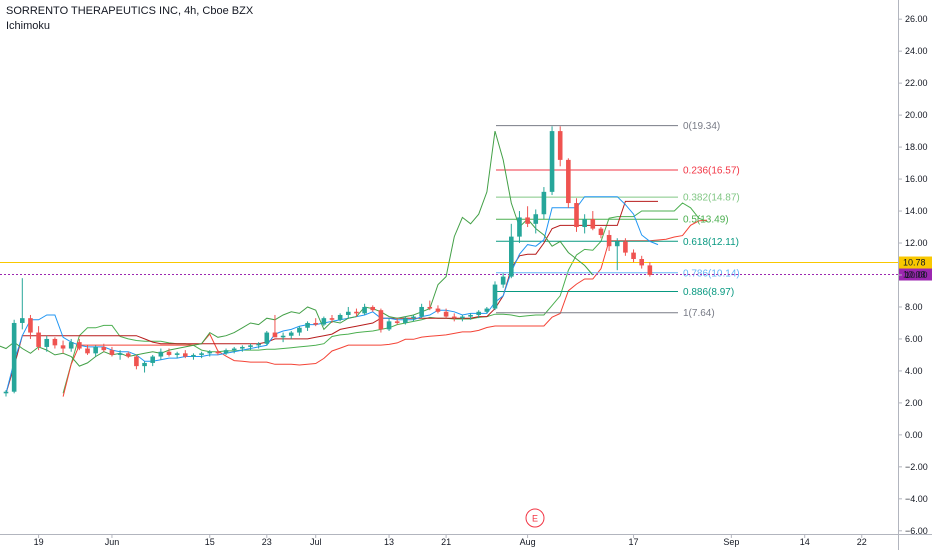  I want to click on price-tick-label: 12.00, so click(916, 243).